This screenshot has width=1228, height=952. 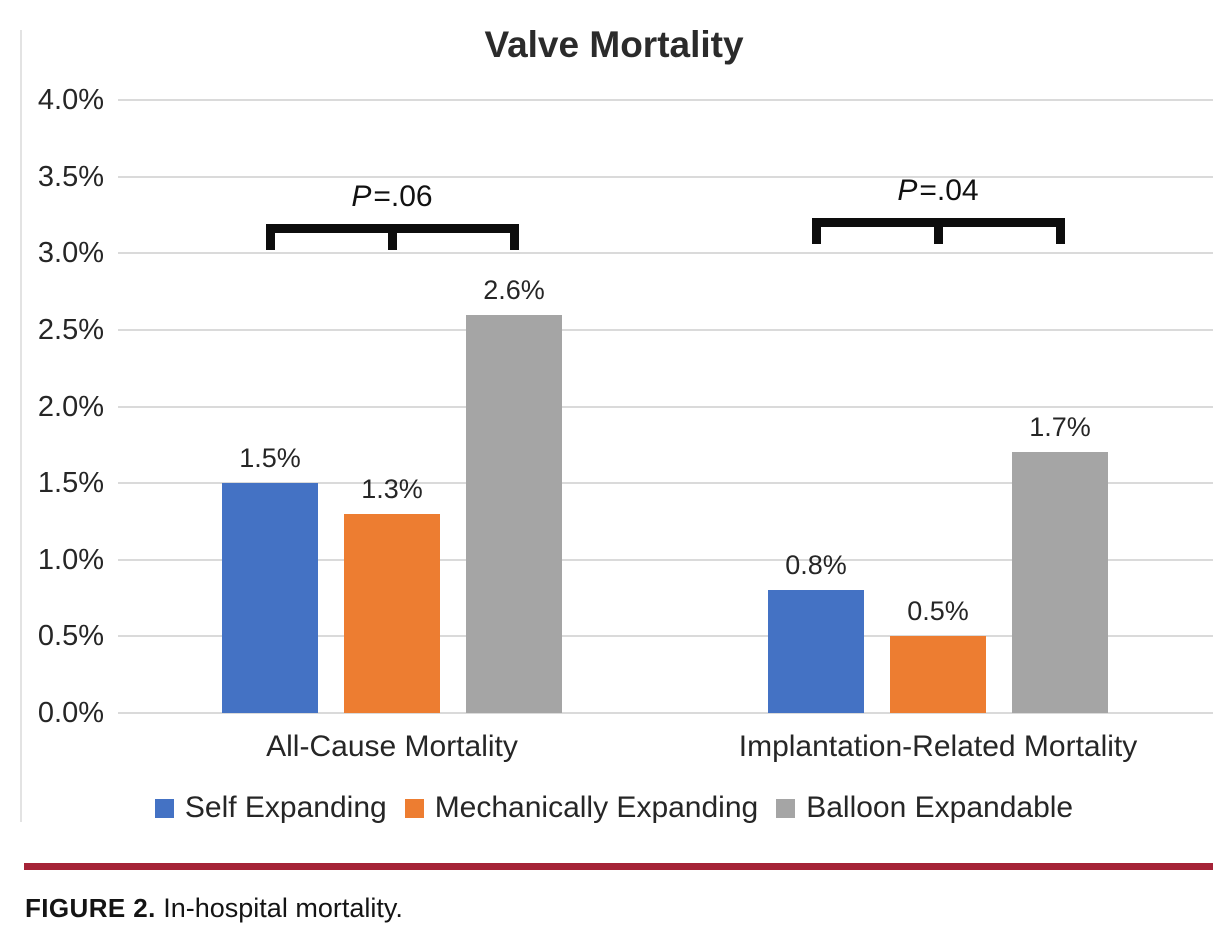 I want to click on y-axis-tick-label: 2.5%, so click(x=70, y=329).